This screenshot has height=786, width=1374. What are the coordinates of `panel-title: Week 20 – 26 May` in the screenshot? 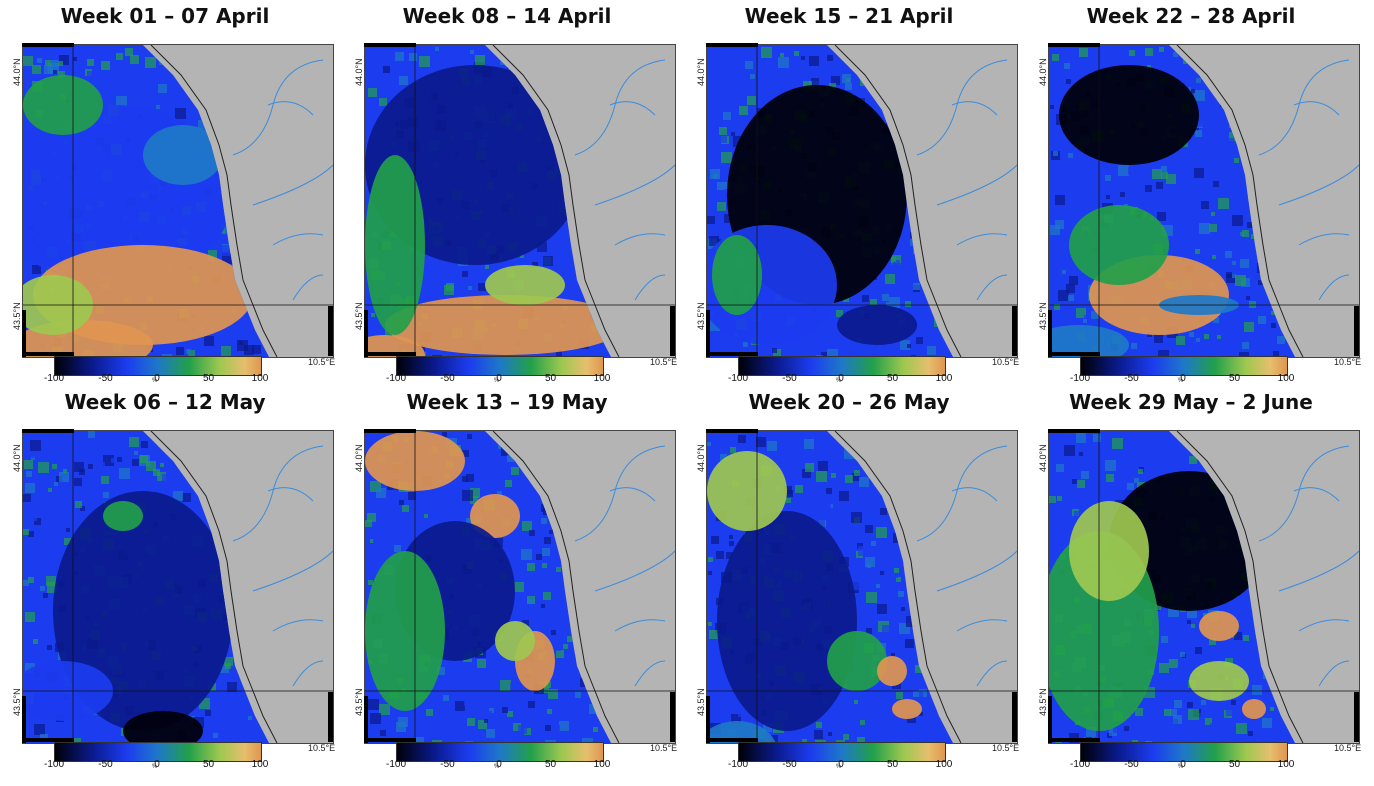 It's located at (849, 402).